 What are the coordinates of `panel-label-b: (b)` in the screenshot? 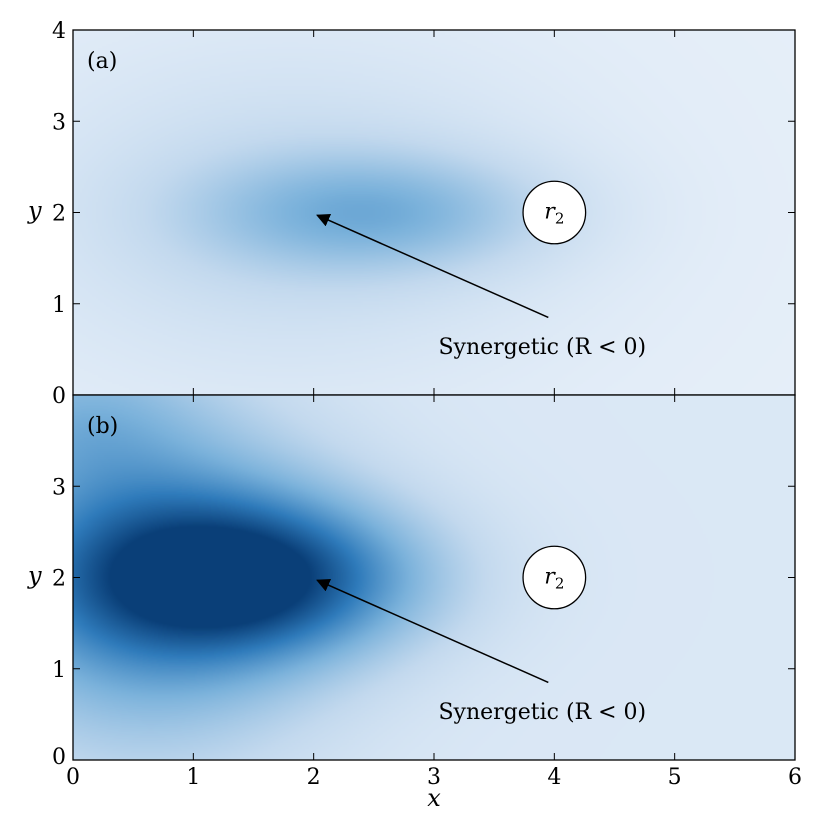 It's located at (102, 426).